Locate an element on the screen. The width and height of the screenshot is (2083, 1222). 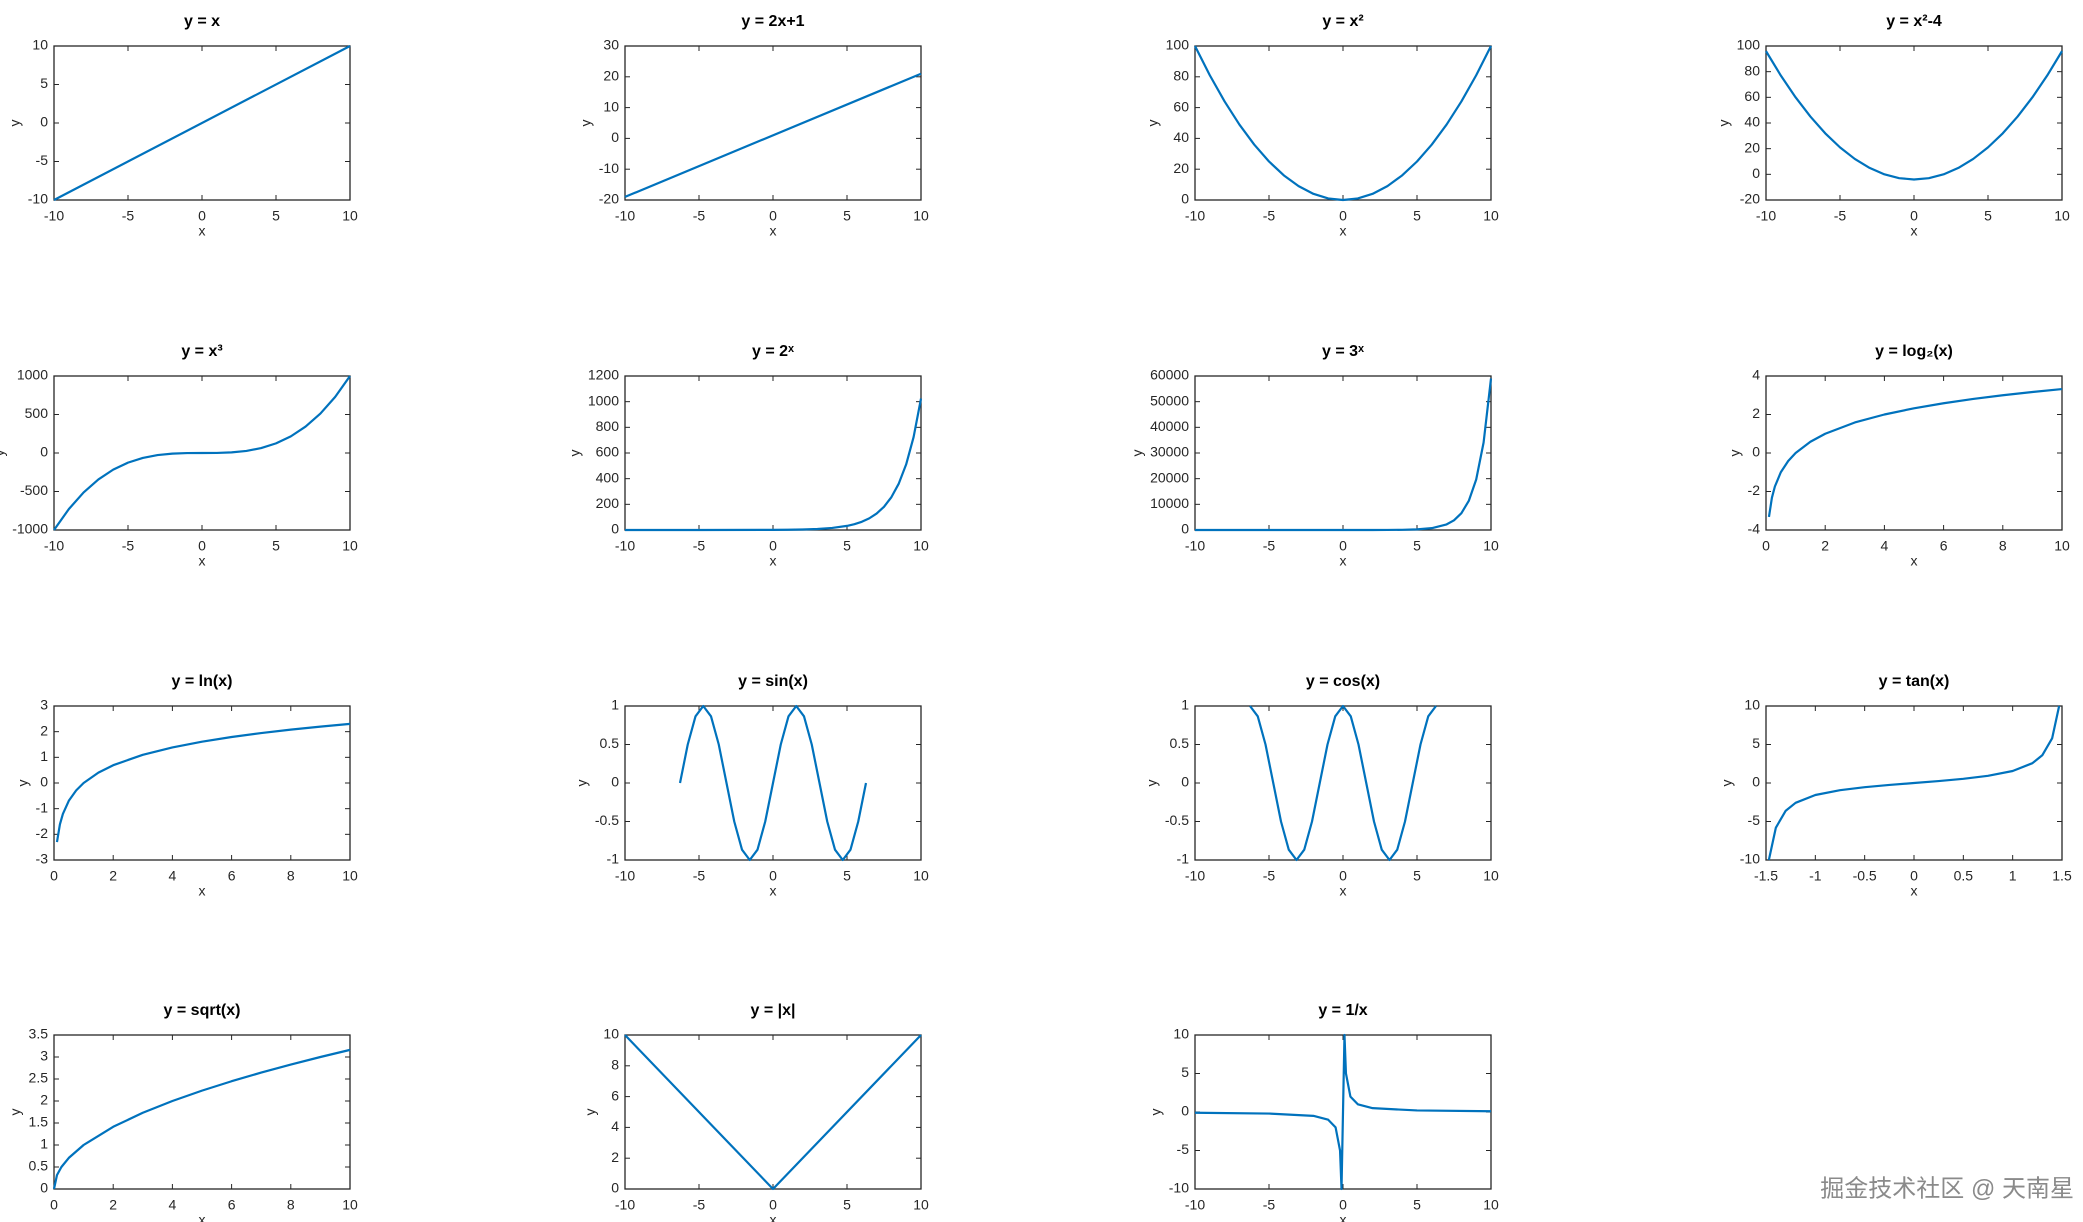
chart-title: y = sqrt(x) is located at coordinates (202, 1010).